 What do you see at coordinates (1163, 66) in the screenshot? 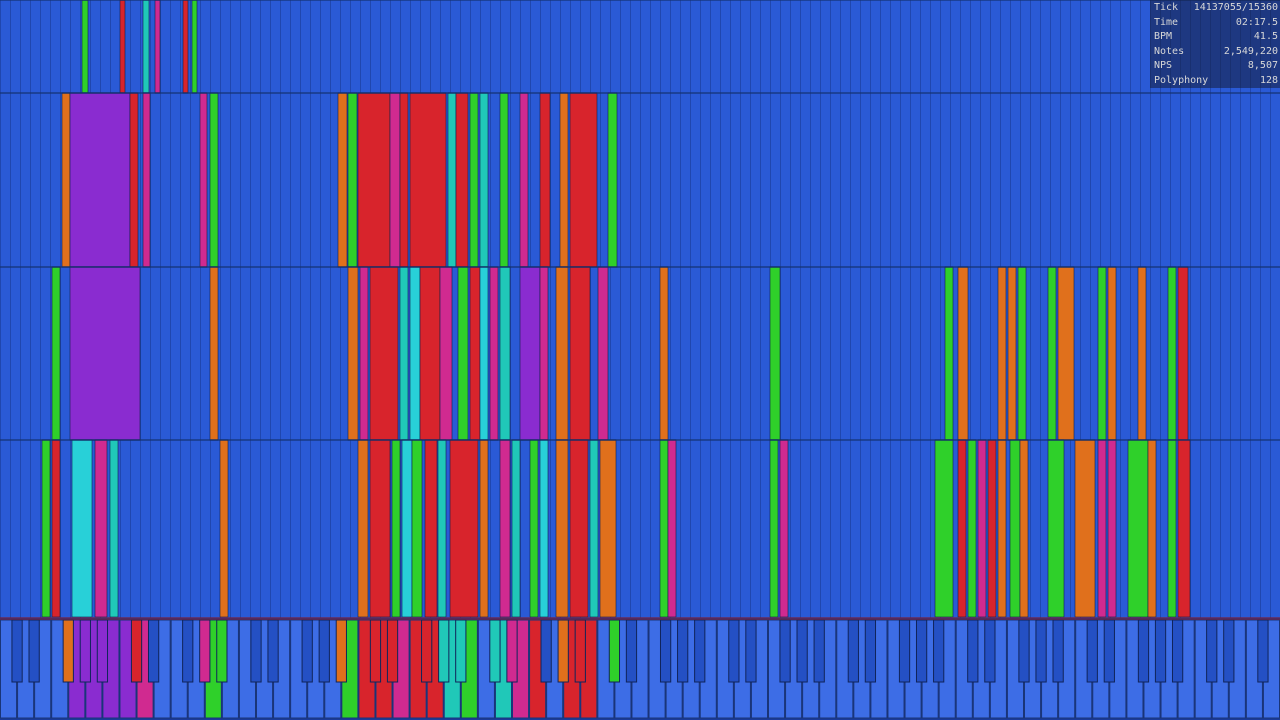
I see `stat-label: NPS` at bounding box center [1163, 66].